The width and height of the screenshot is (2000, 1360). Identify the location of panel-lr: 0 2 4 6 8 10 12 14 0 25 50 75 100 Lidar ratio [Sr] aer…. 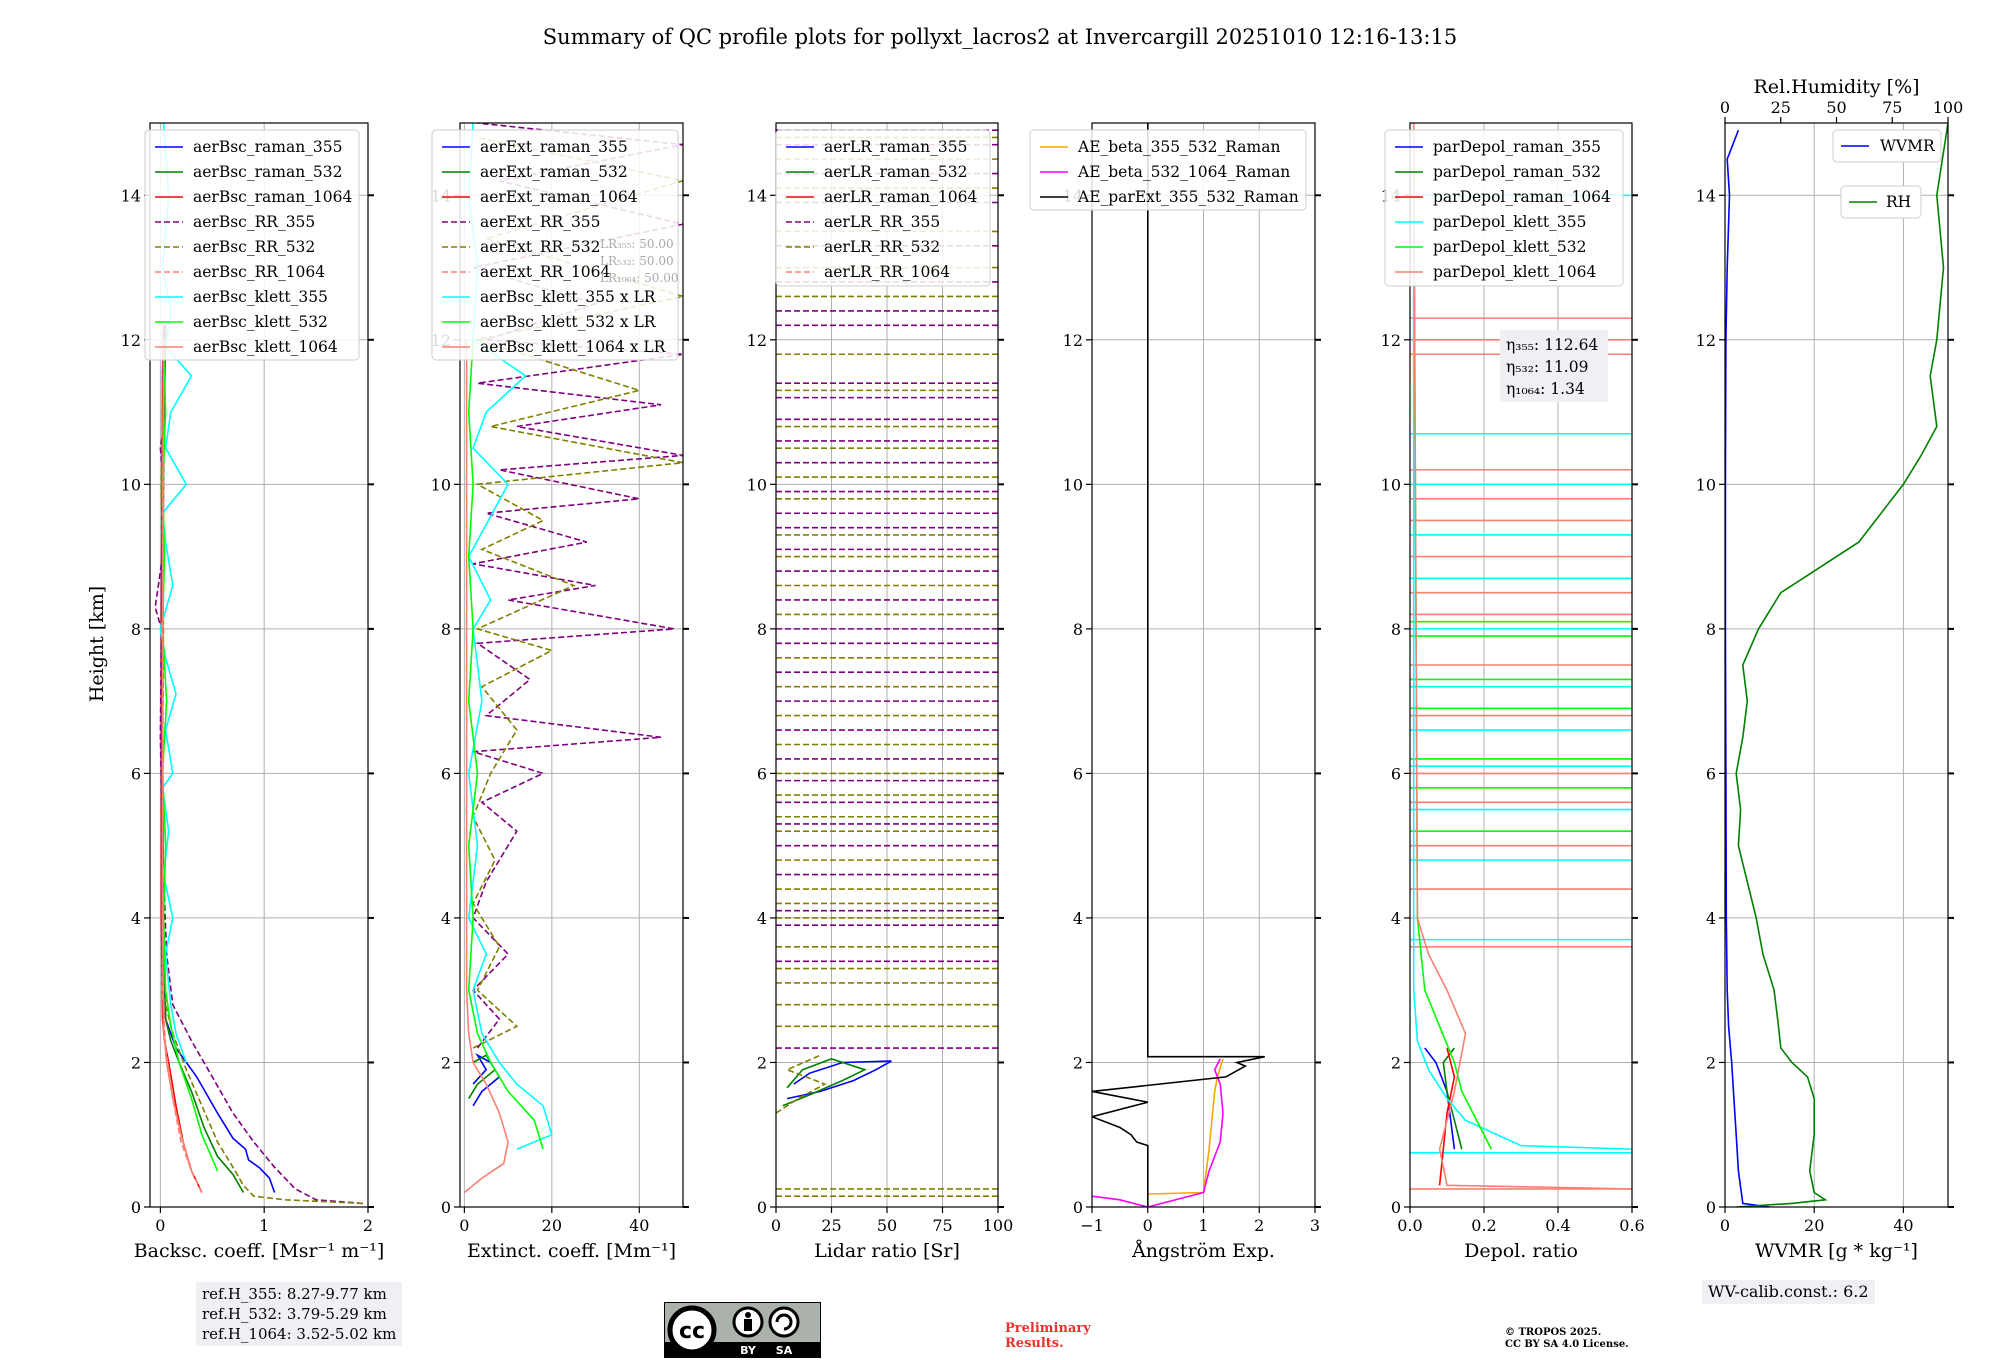
(880, 692).